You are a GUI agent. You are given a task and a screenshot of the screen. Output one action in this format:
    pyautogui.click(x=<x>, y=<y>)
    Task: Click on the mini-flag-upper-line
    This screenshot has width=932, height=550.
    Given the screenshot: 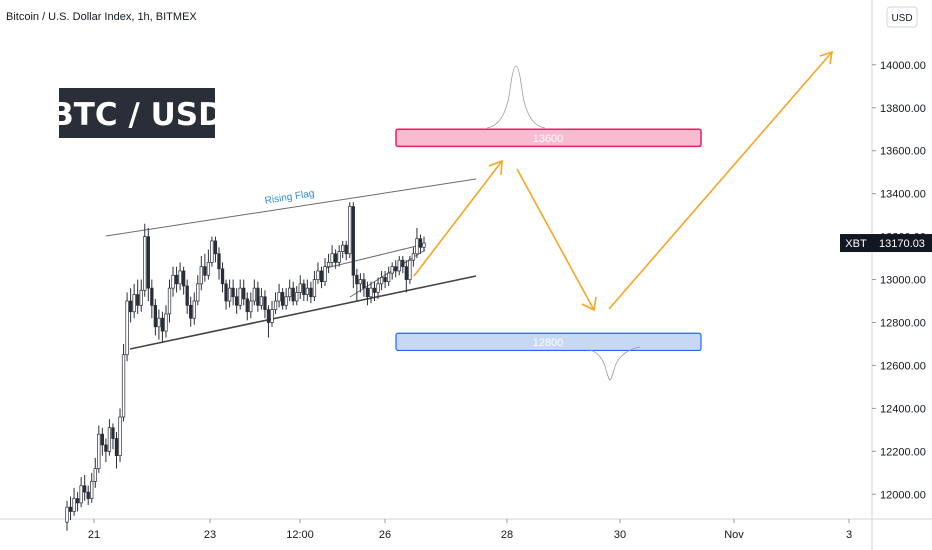 What is the action you would take?
    pyautogui.click(x=375, y=256)
    